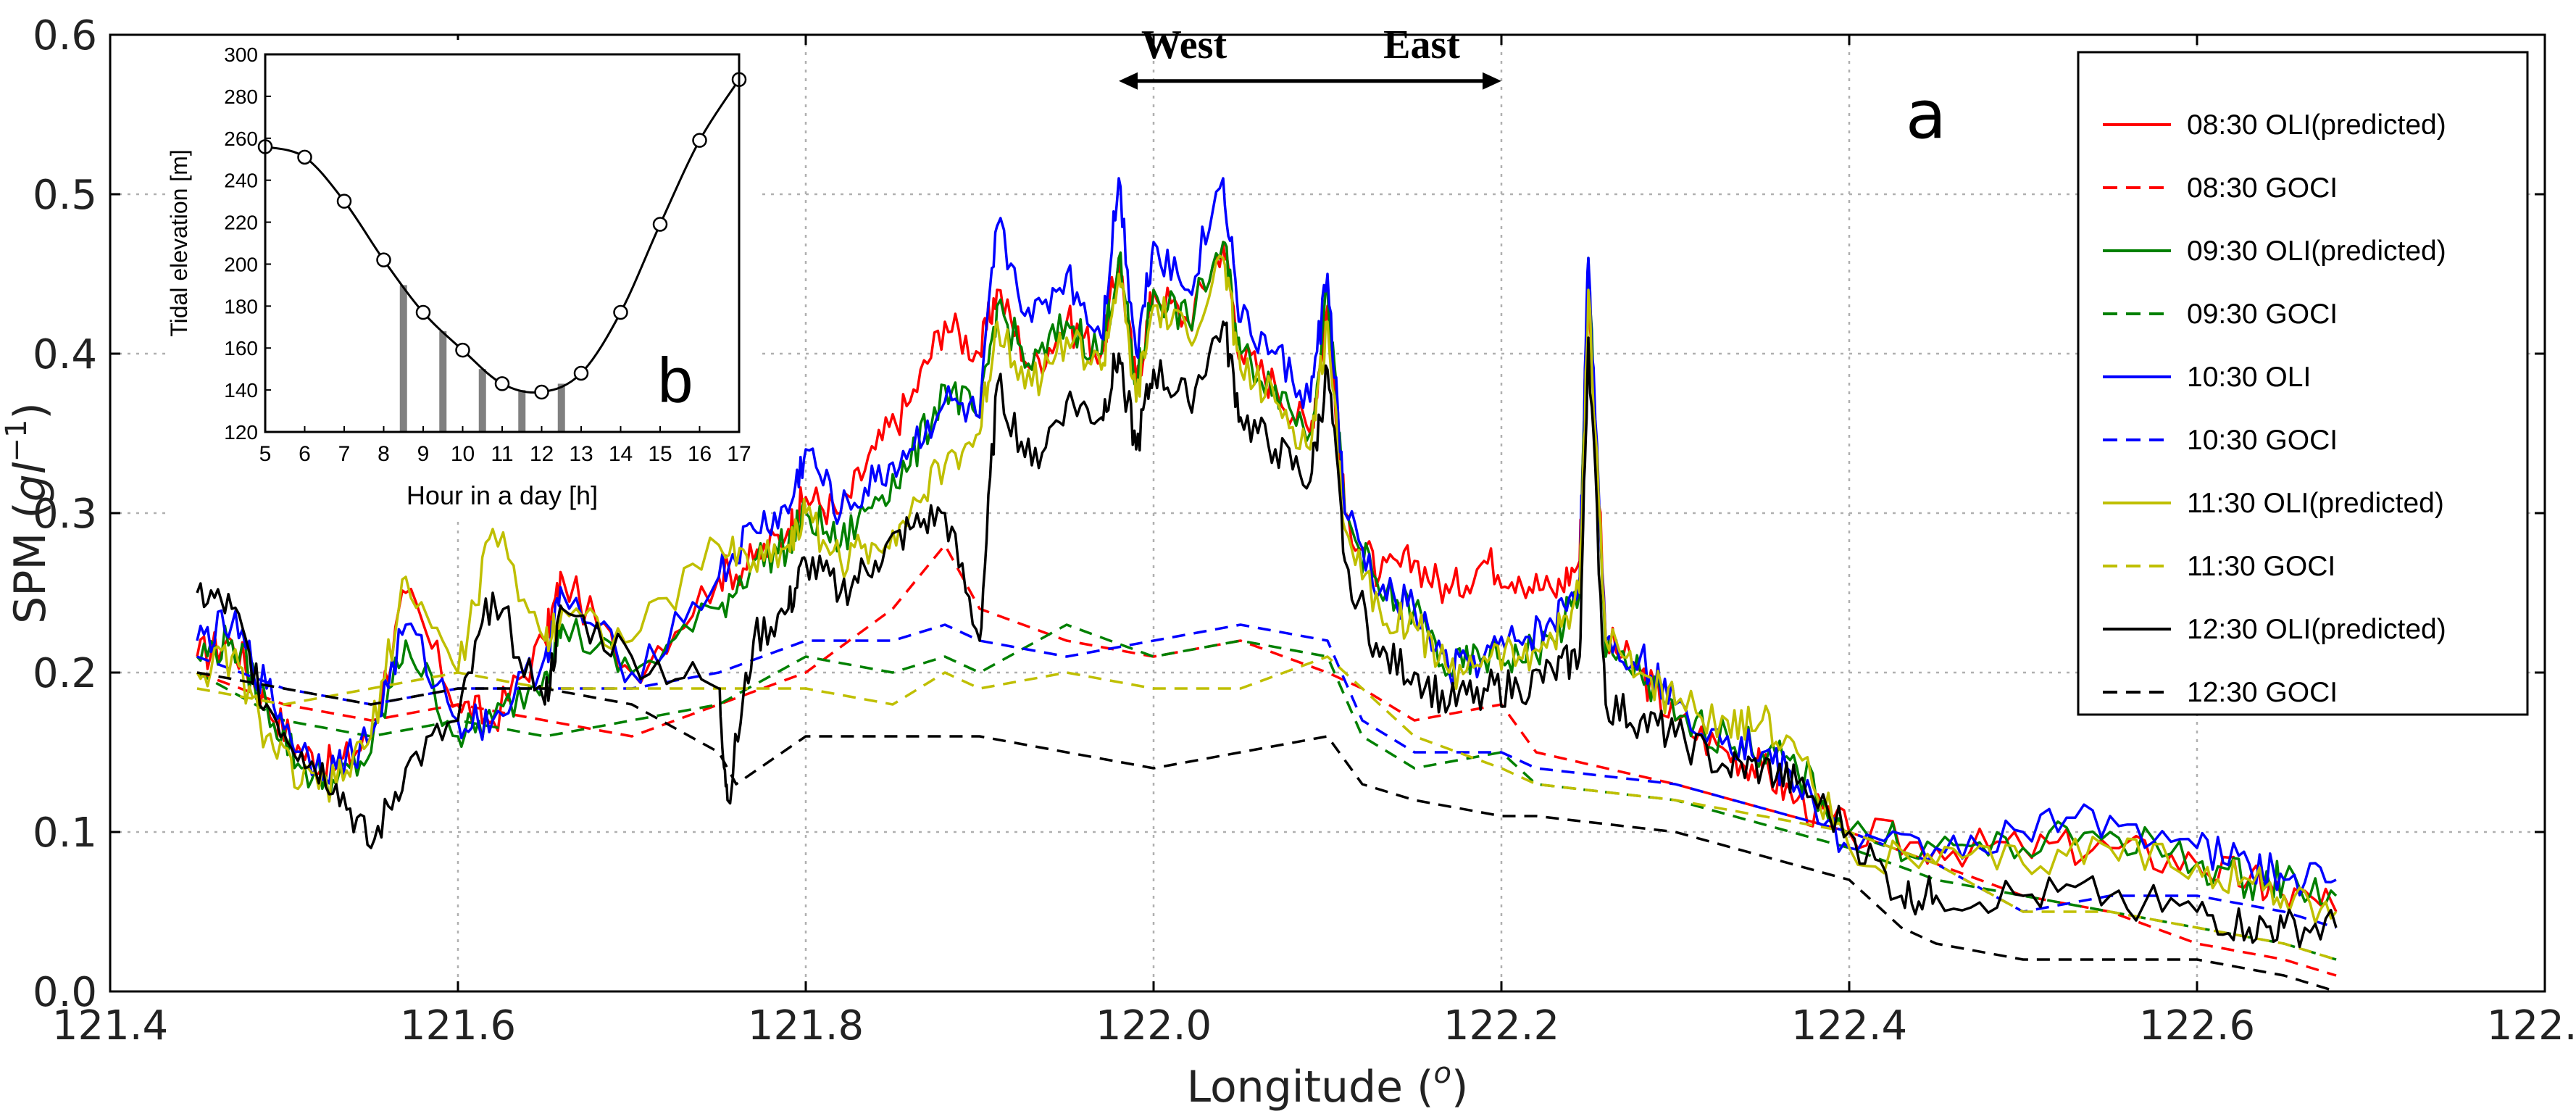 The width and height of the screenshot is (2576, 1119). Describe the element at coordinates (700, 454) in the screenshot. I see `inset-x-tick-label: 16` at that location.